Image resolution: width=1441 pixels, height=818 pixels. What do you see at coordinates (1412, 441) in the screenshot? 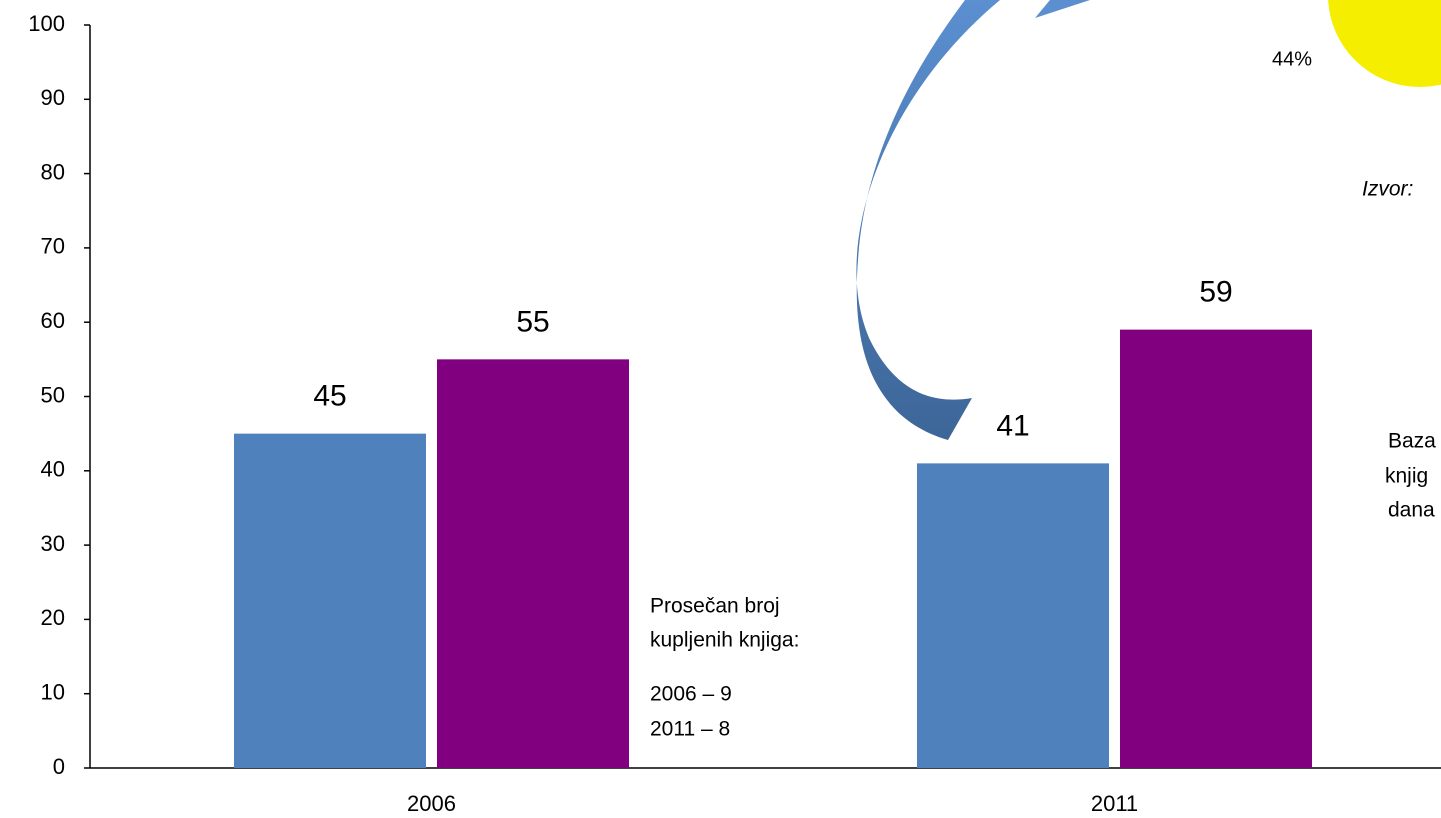
I see `annotation: Baza` at bounding box center [1412, 441].